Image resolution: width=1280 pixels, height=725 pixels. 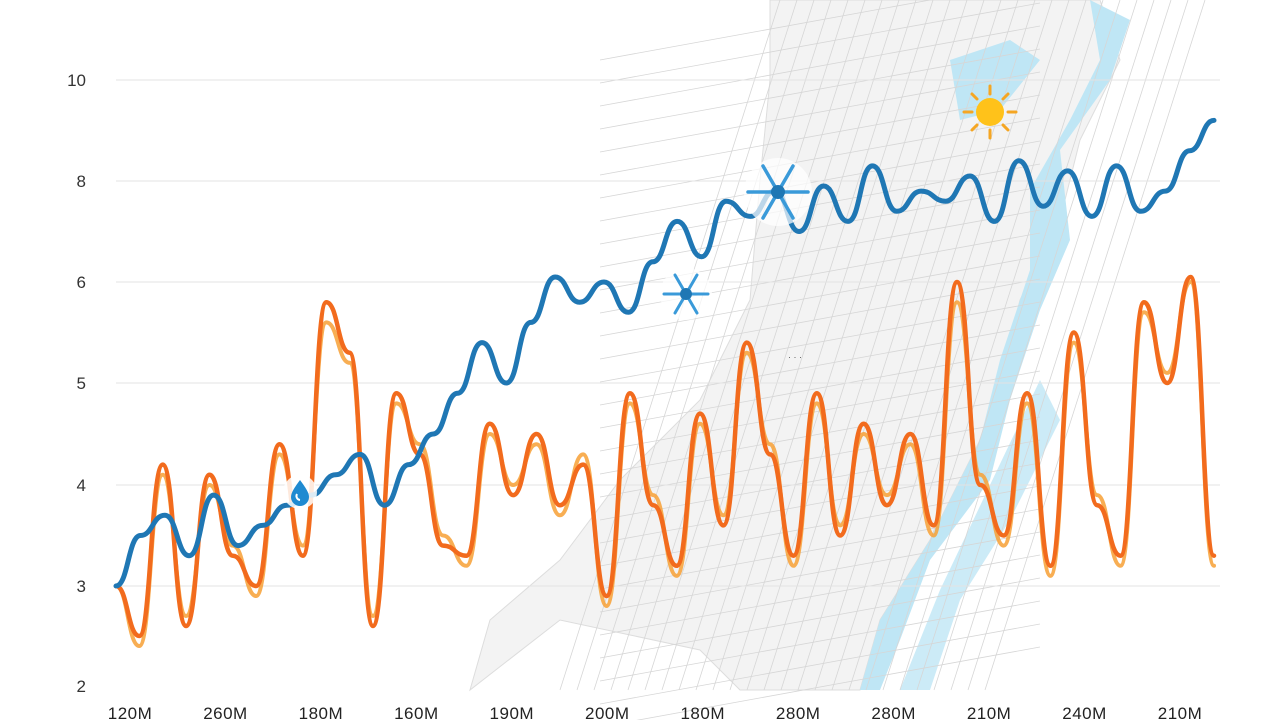 What do you see at coordinates (81, 282) in the screenshot?
I see `y-tick-label: 6` at bounding box center [81, 282].